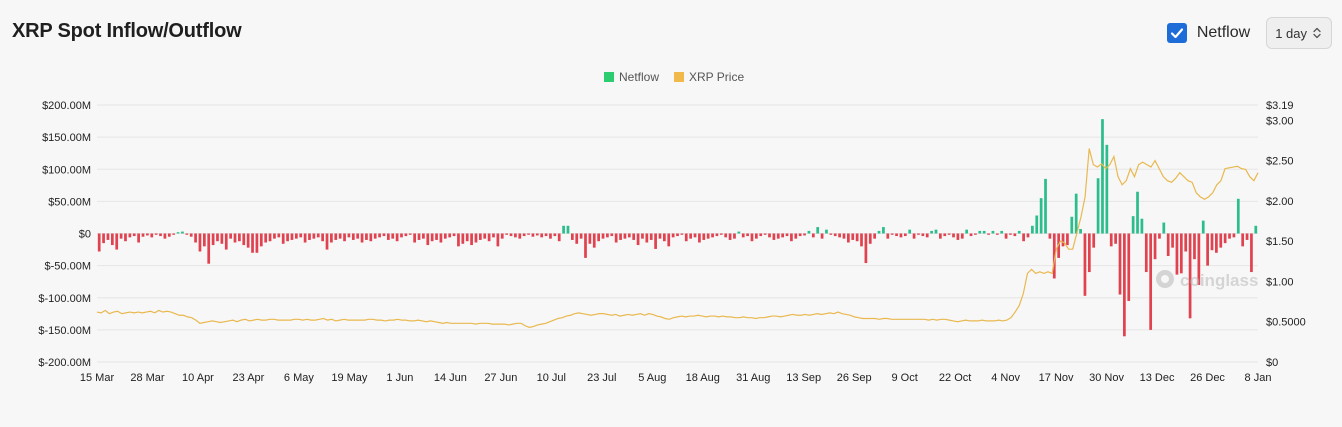 The height and width of the screenshot is (427, 1342). I want to click on netflow-toggle: Netflow, so click(1211, 33).